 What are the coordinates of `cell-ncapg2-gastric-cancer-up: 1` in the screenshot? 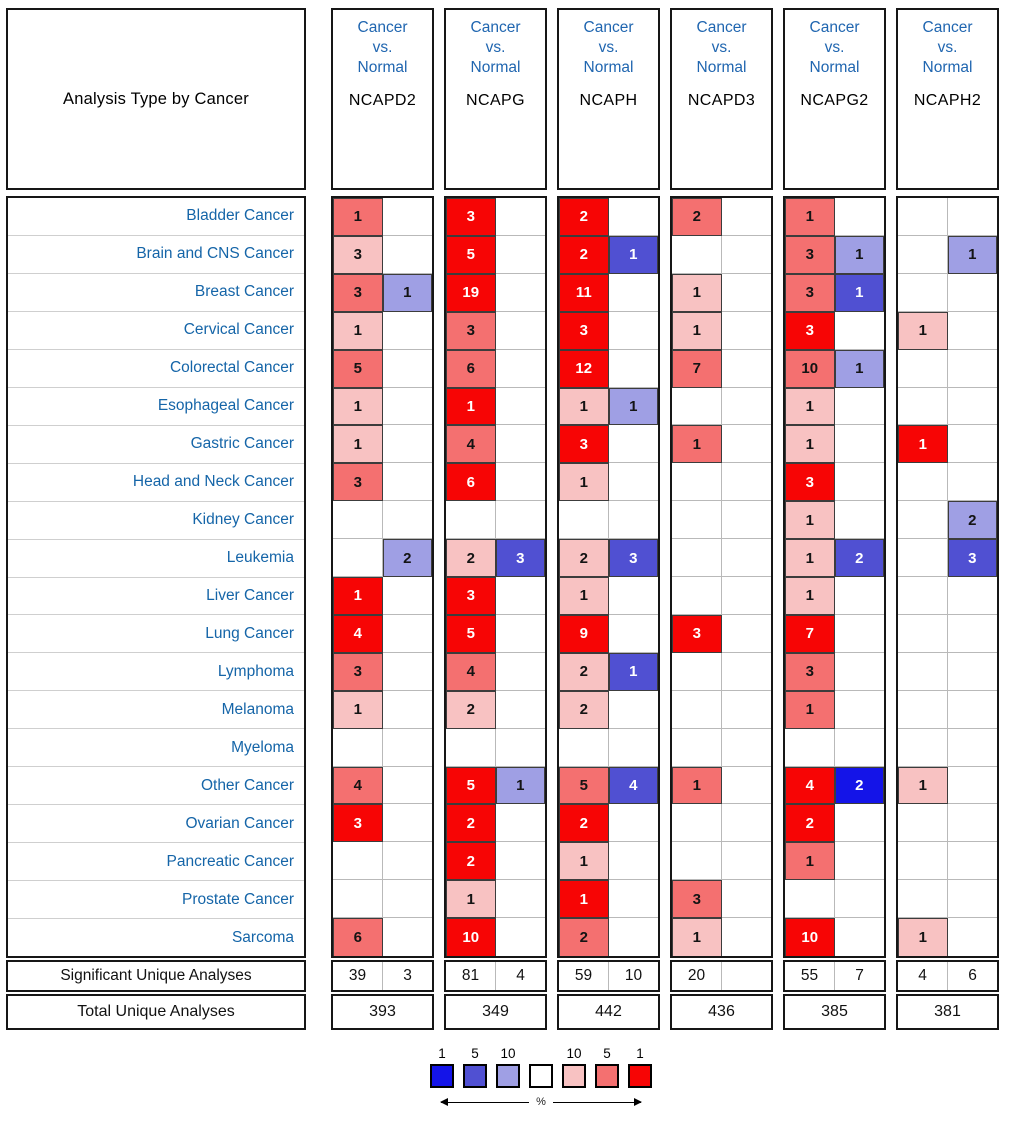 It's located at (810, 444).